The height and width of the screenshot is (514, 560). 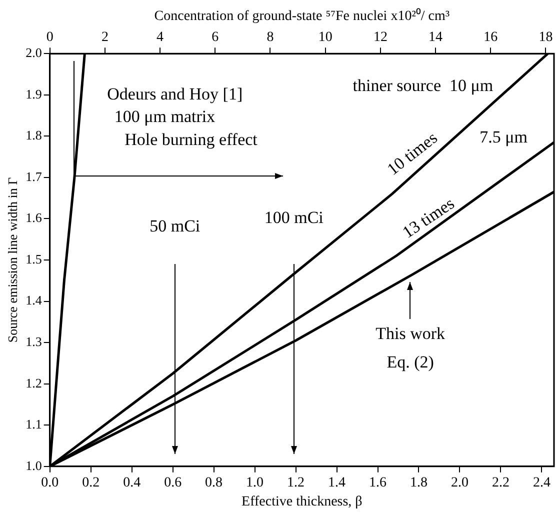 What do you see at coordinates (541, 482) in the screenshot?
I see `x-tick-label: 2.4` at bounding box center [541, 482].